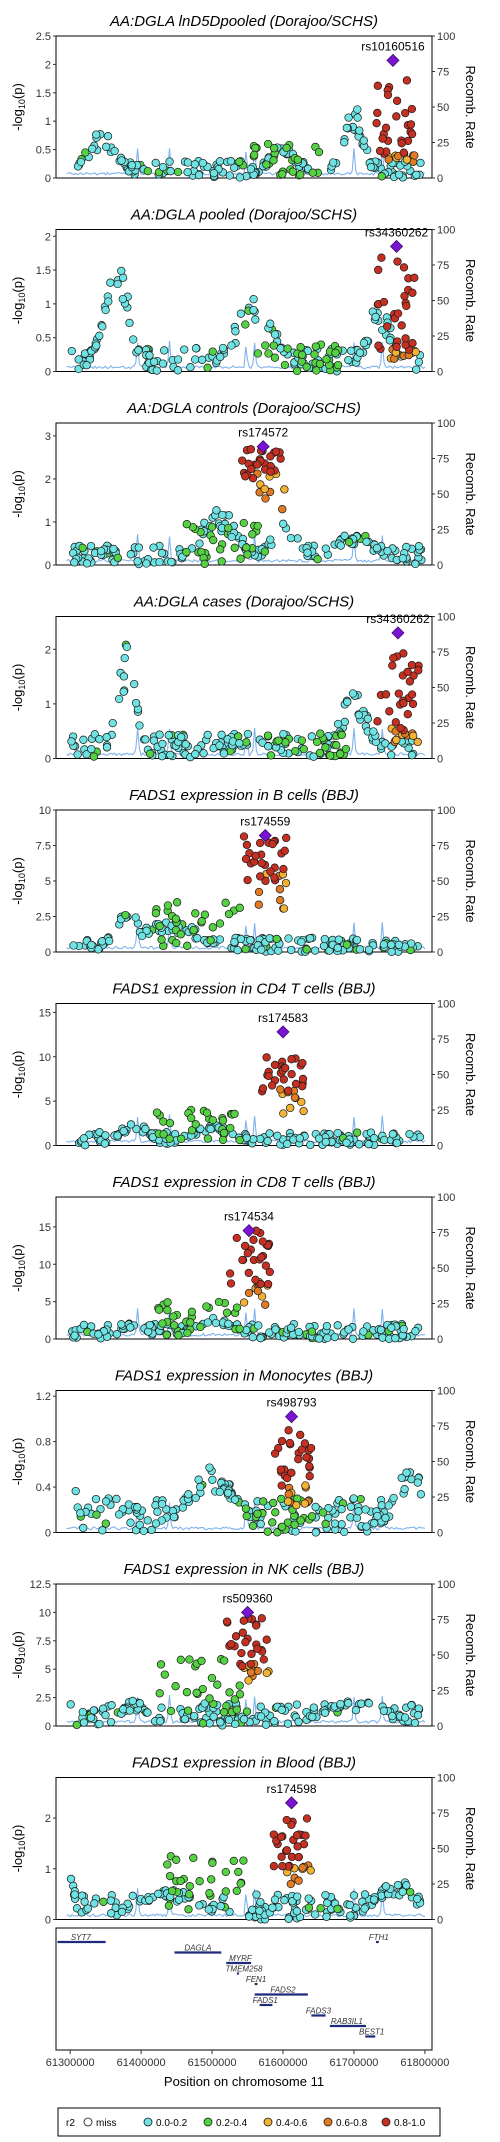 Image resolution: width=500 pixels, height=2142 pixels. Describe the element at coordinates (48, 480) in the screenshot. I see `y-tick-label: 2` at that location.